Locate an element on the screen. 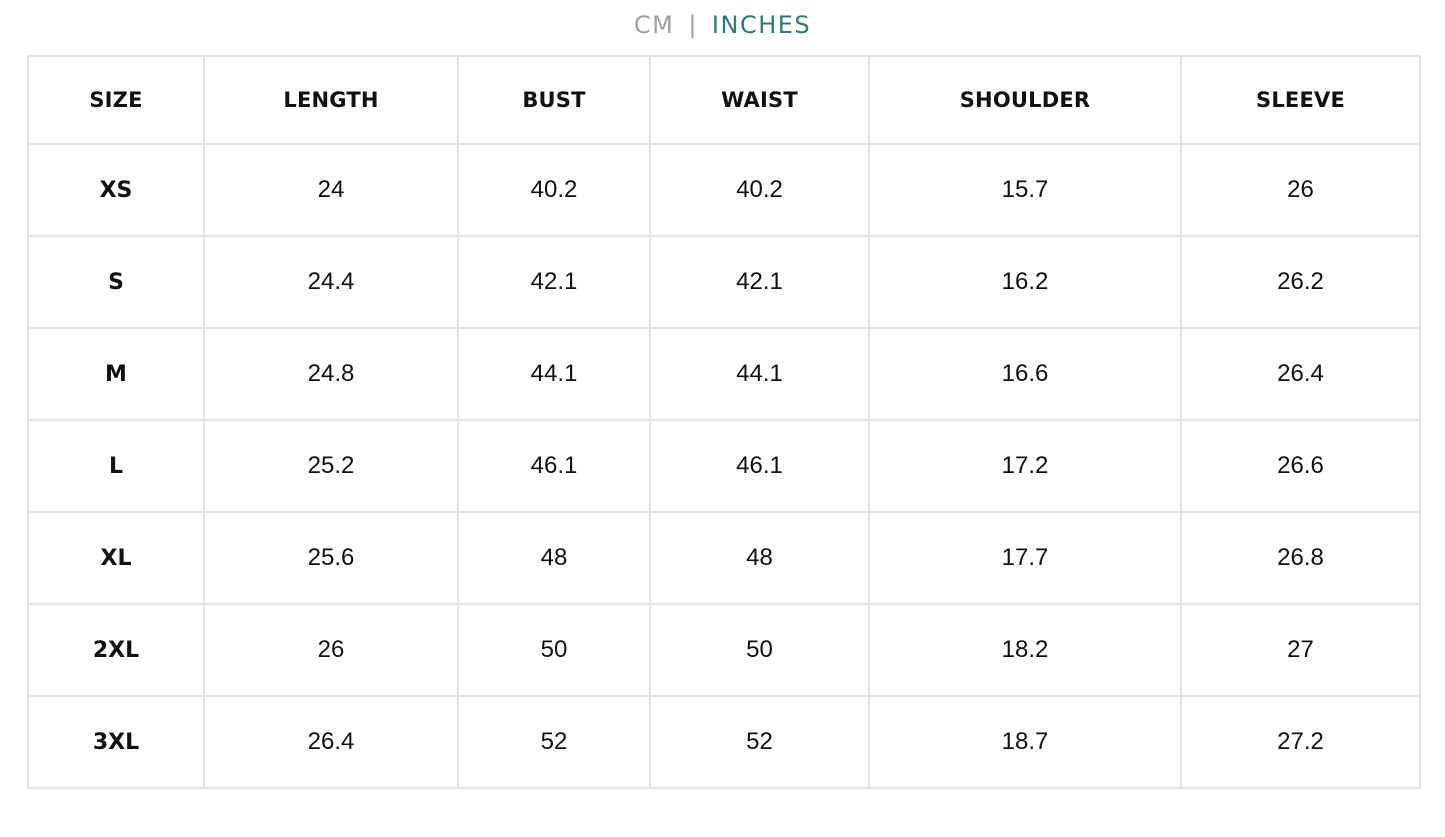  table-header-row: SIZE LENGTH BUST WAIST SHOULDER SLEEVE is located at coordinates (724, 100).